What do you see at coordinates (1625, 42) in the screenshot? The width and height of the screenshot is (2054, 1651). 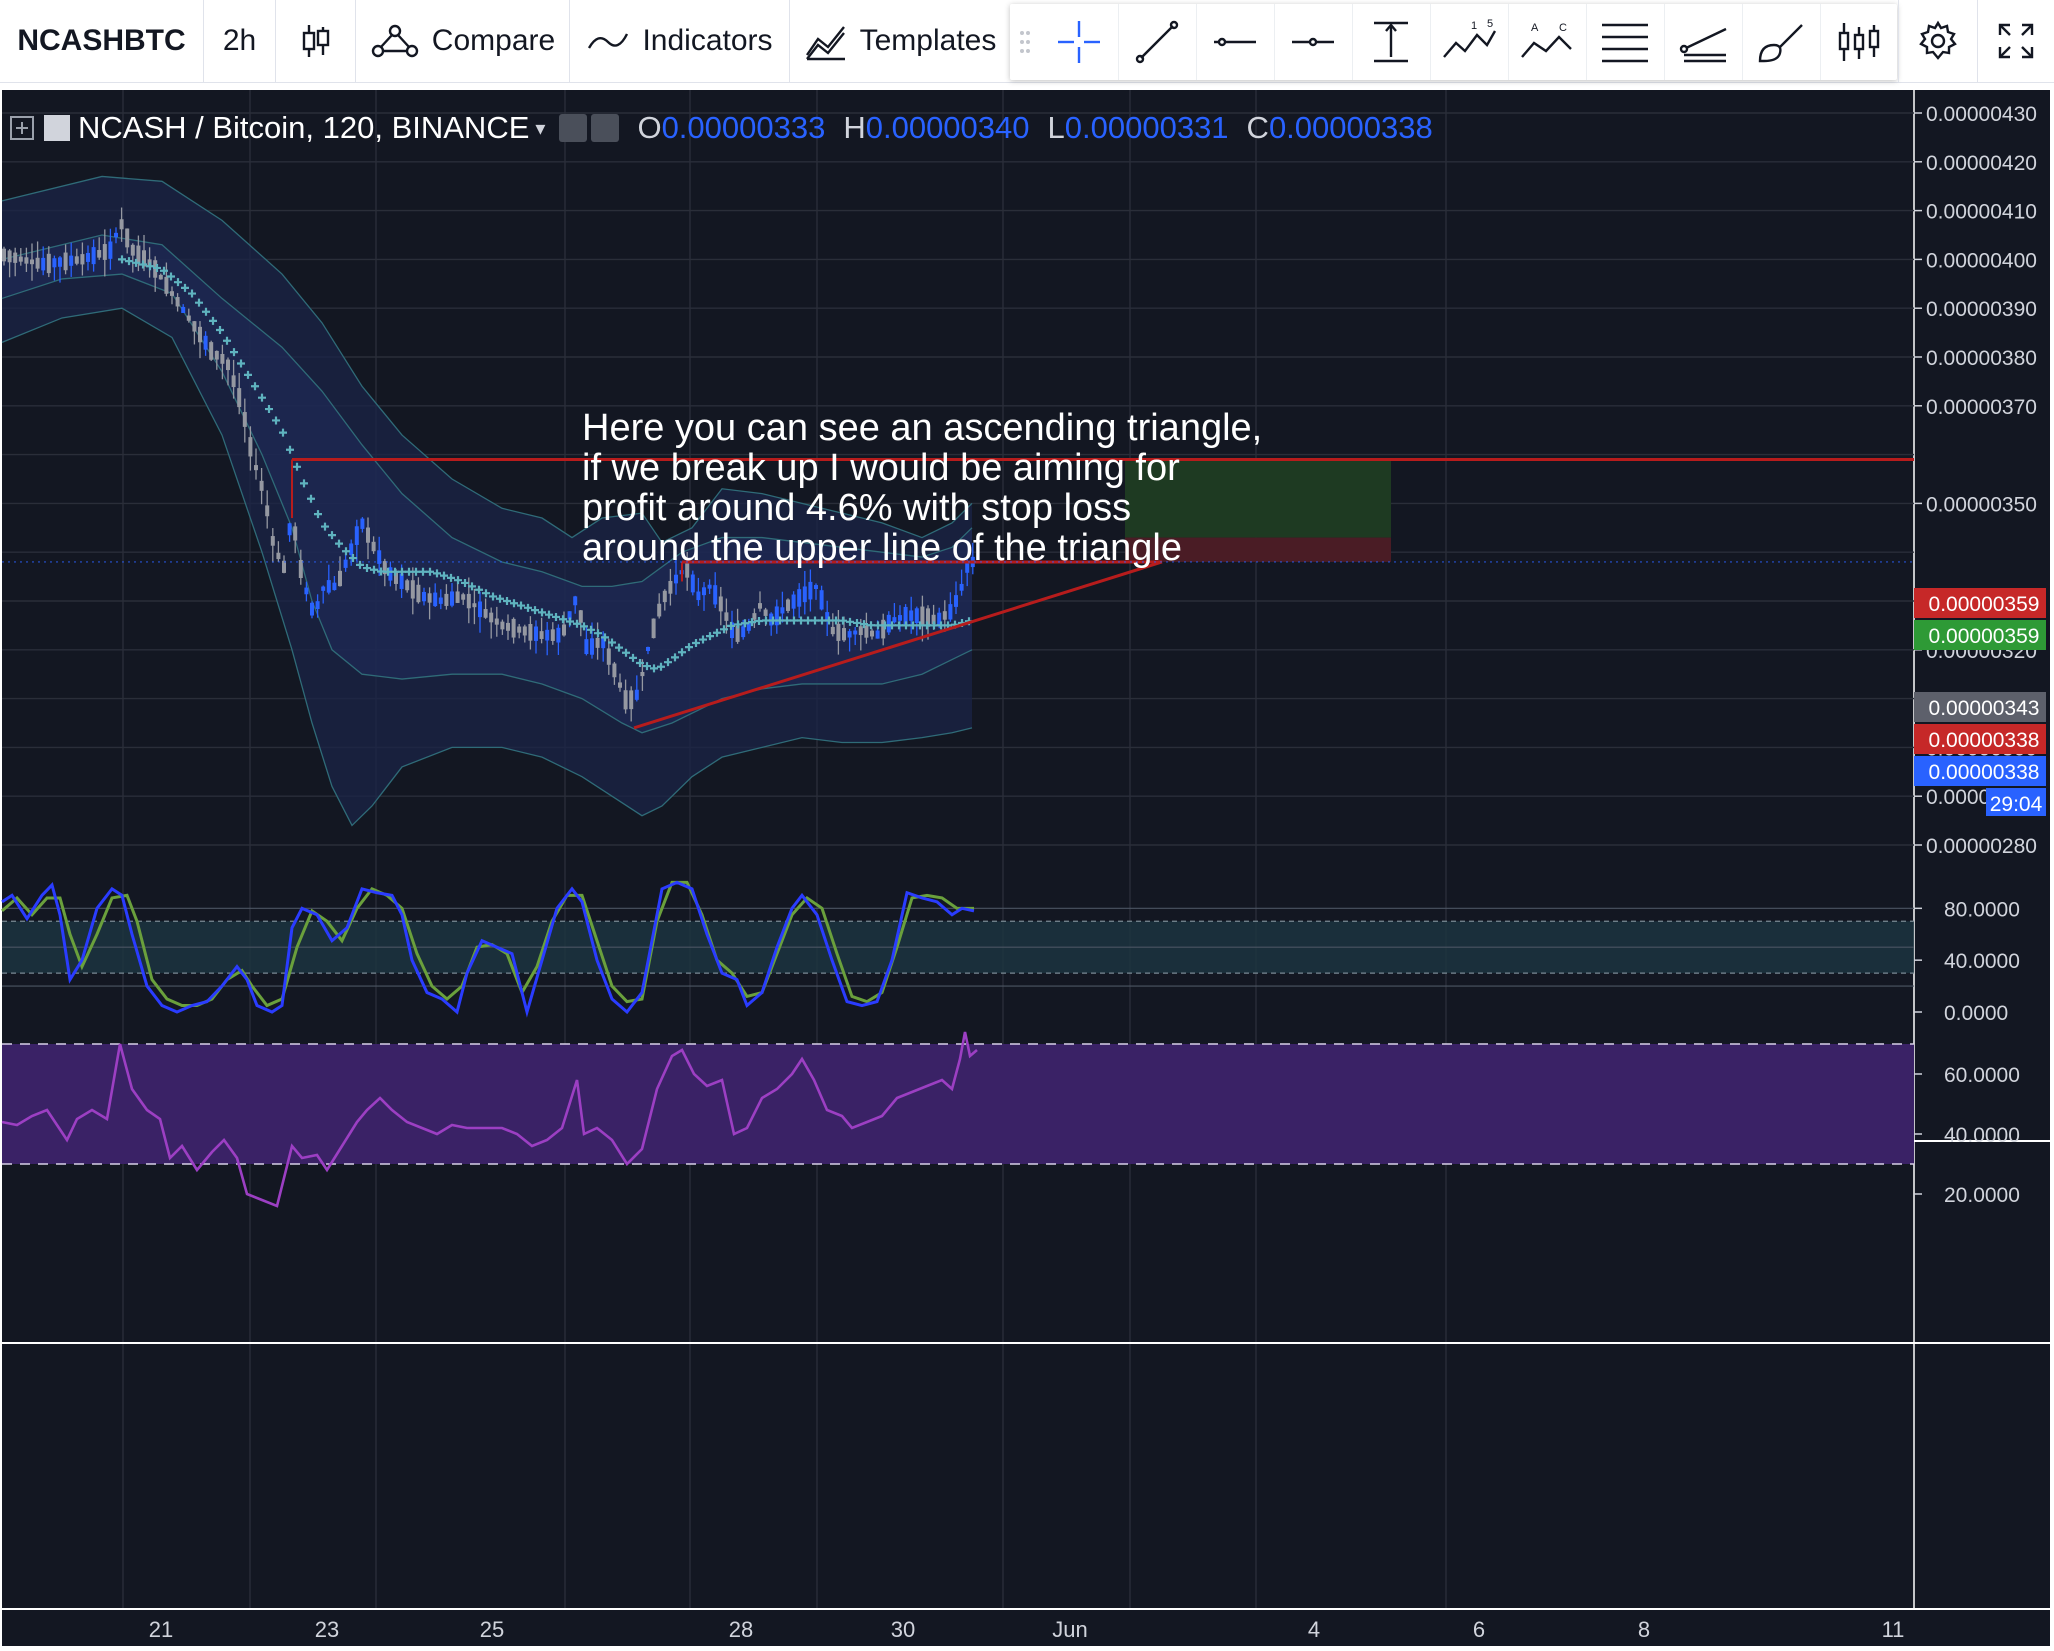 I see `fib-retracement-tool` at bounding box center [1625, 42].